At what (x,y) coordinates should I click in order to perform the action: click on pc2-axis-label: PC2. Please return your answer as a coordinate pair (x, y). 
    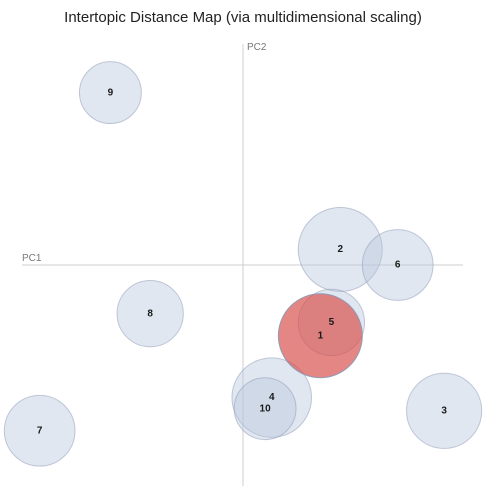
    Looking at the image, I should click on (257, 47).